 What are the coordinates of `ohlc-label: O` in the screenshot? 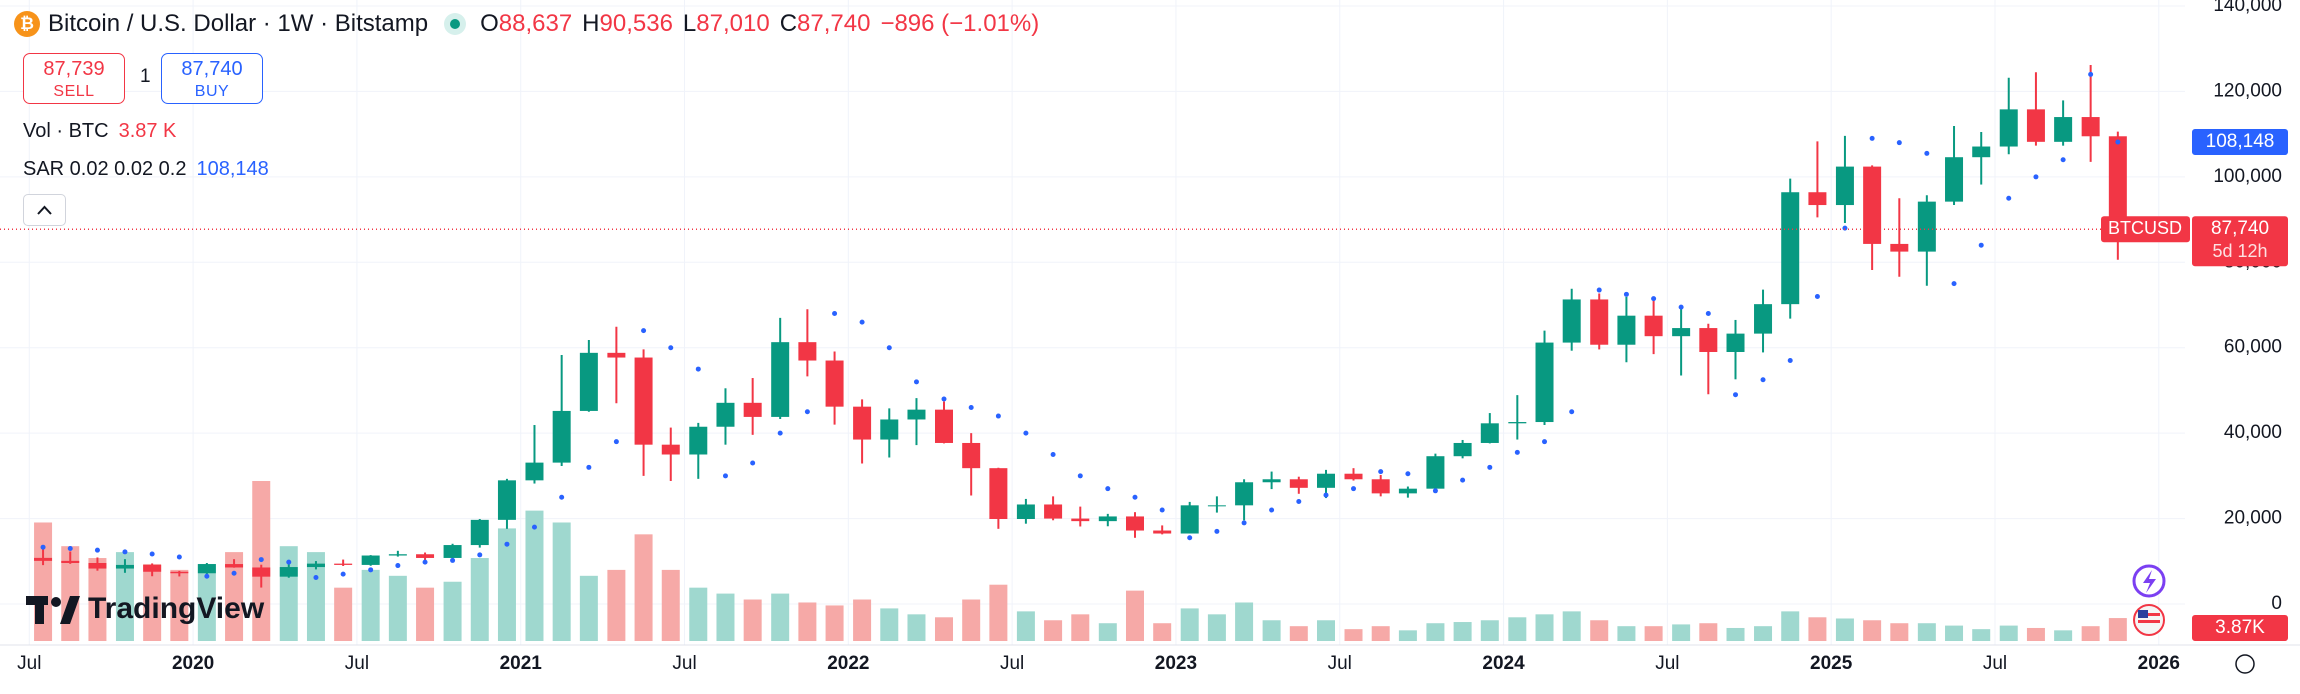 It's located at (489, 23).